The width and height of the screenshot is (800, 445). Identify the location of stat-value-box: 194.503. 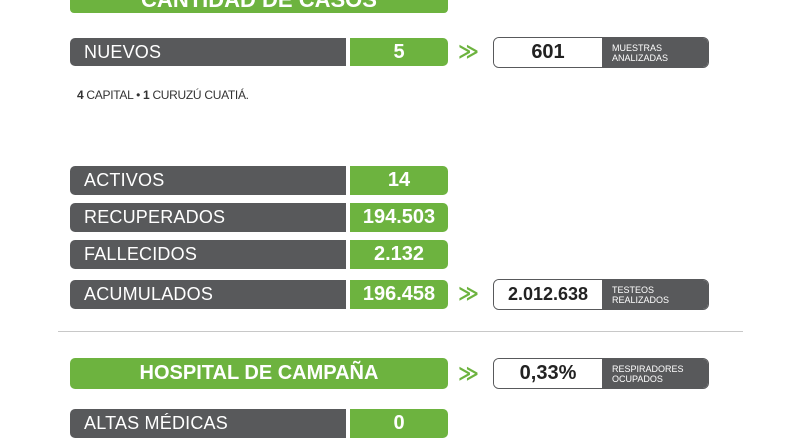
(399, 217).